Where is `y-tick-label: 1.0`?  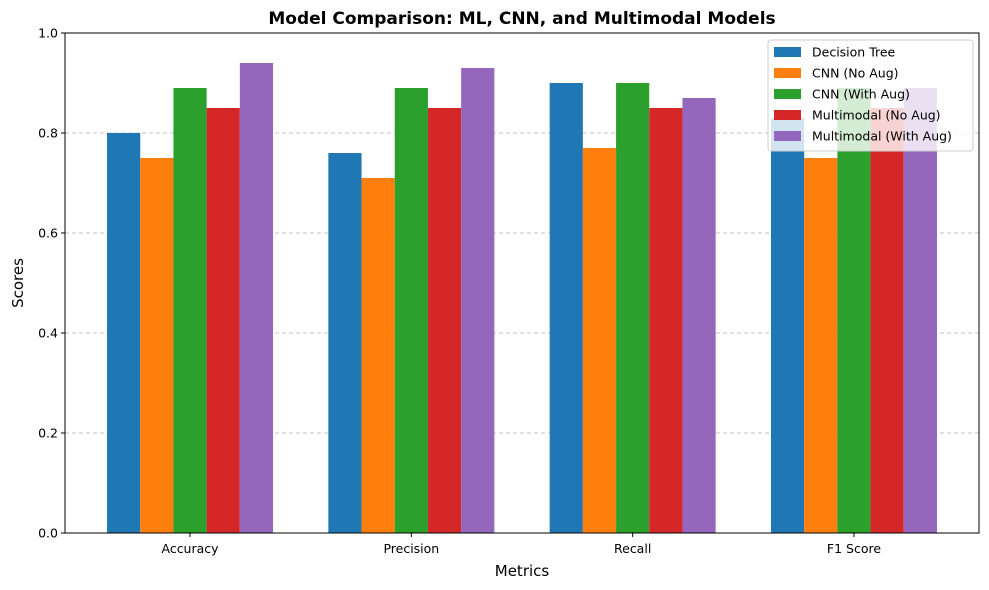 y-tick-label: 1.0 is located at coordinates (48, 33).